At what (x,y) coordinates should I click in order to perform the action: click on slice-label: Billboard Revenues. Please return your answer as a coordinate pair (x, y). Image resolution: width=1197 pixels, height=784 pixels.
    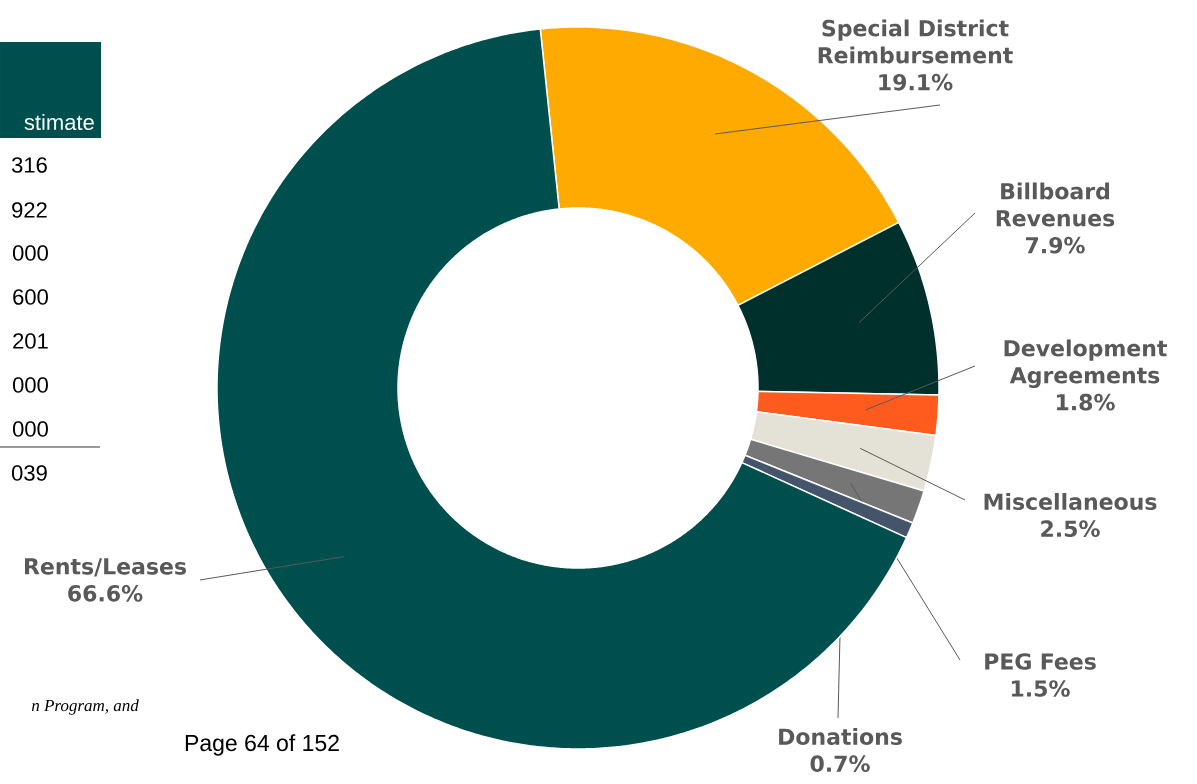
    Looking at the image, I should click on (1055, 204).